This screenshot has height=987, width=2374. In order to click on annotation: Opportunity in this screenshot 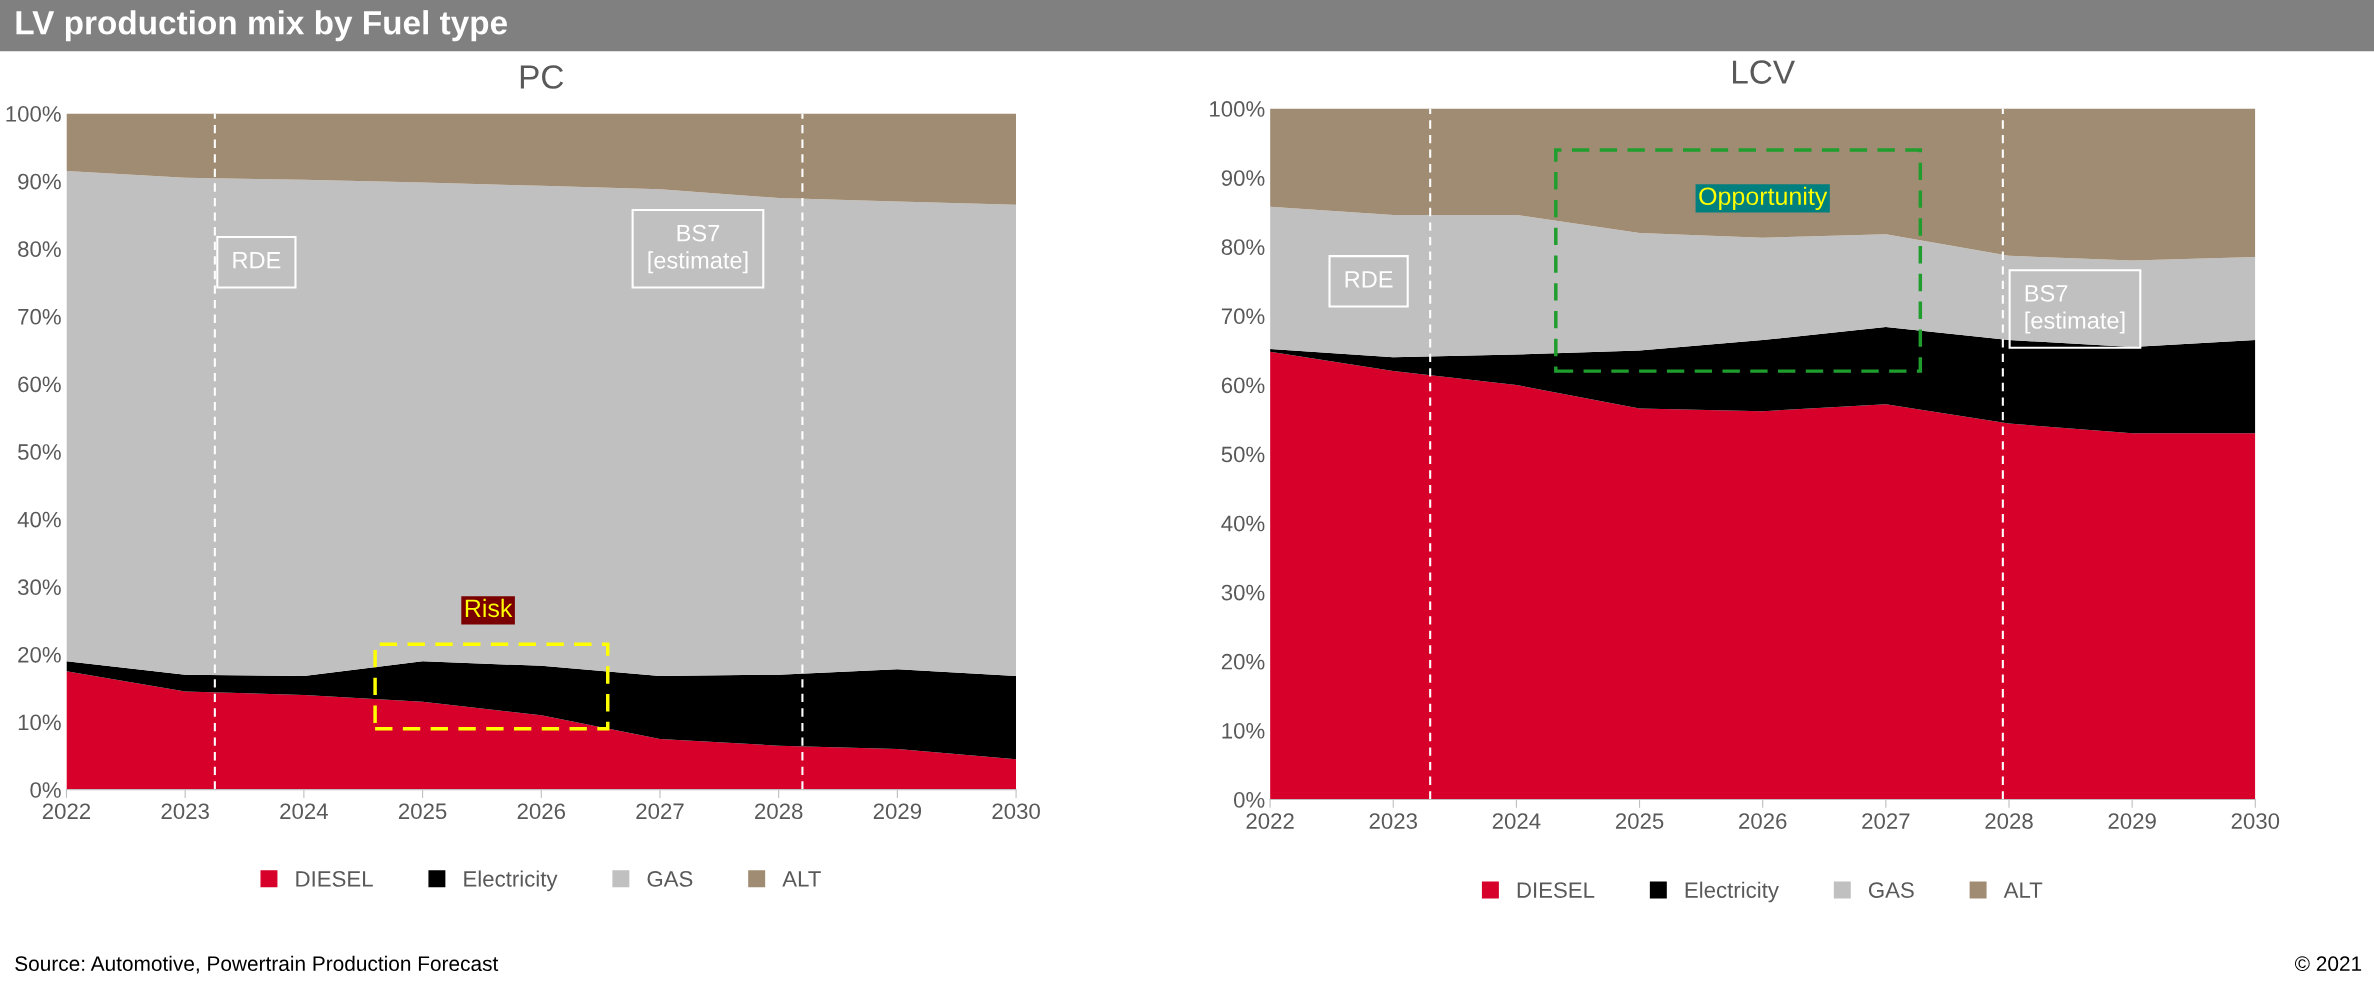, I will do `click(1763, 198)`.